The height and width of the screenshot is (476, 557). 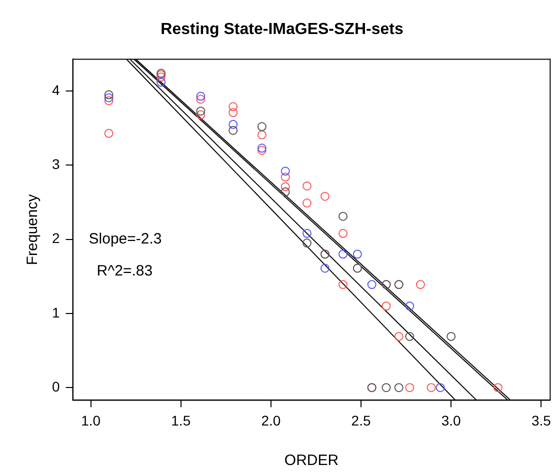 I want to click on y-tick-label: 4, so click(x=56, y=90).